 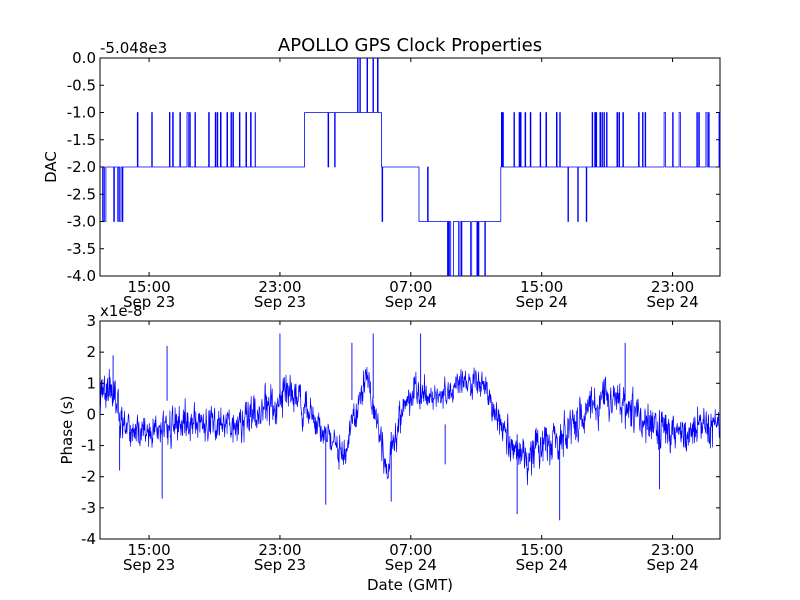 What do you see at coordinates (81, 194) in the screenshot?
I see `y-tick-label: -2.5` at bounding box center [81, 194].